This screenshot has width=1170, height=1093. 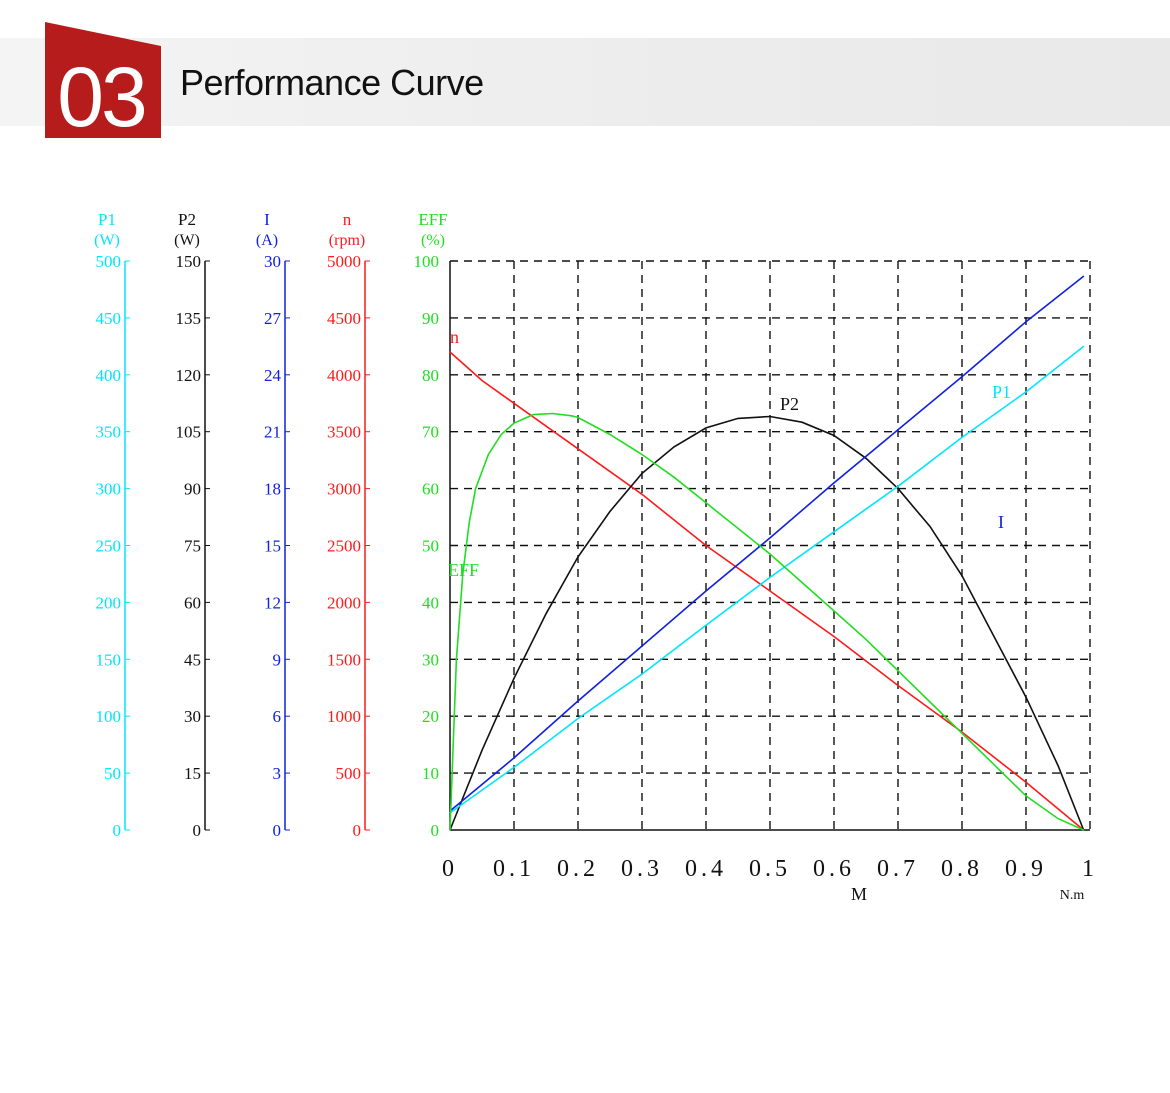 What do you see at coordinates (192, 525) in the screenshot?
I see `y-axis-p2: 0 15 30 45 60 75 90 105 120 135 150 P2 (W)` at bounding box center [192, 525].